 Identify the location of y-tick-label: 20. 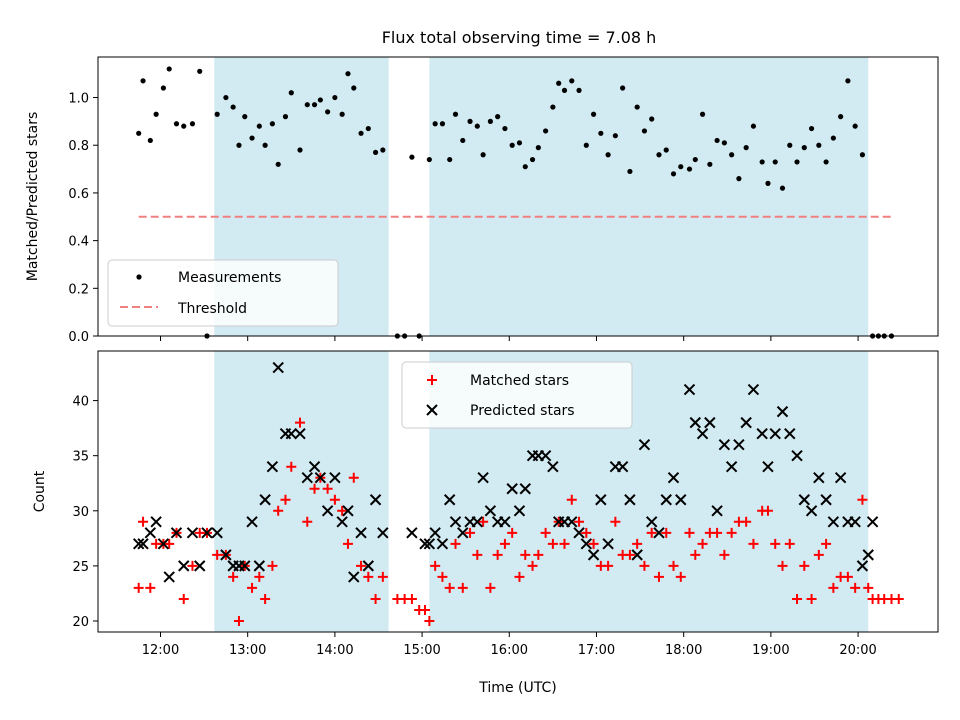
(80, 622).